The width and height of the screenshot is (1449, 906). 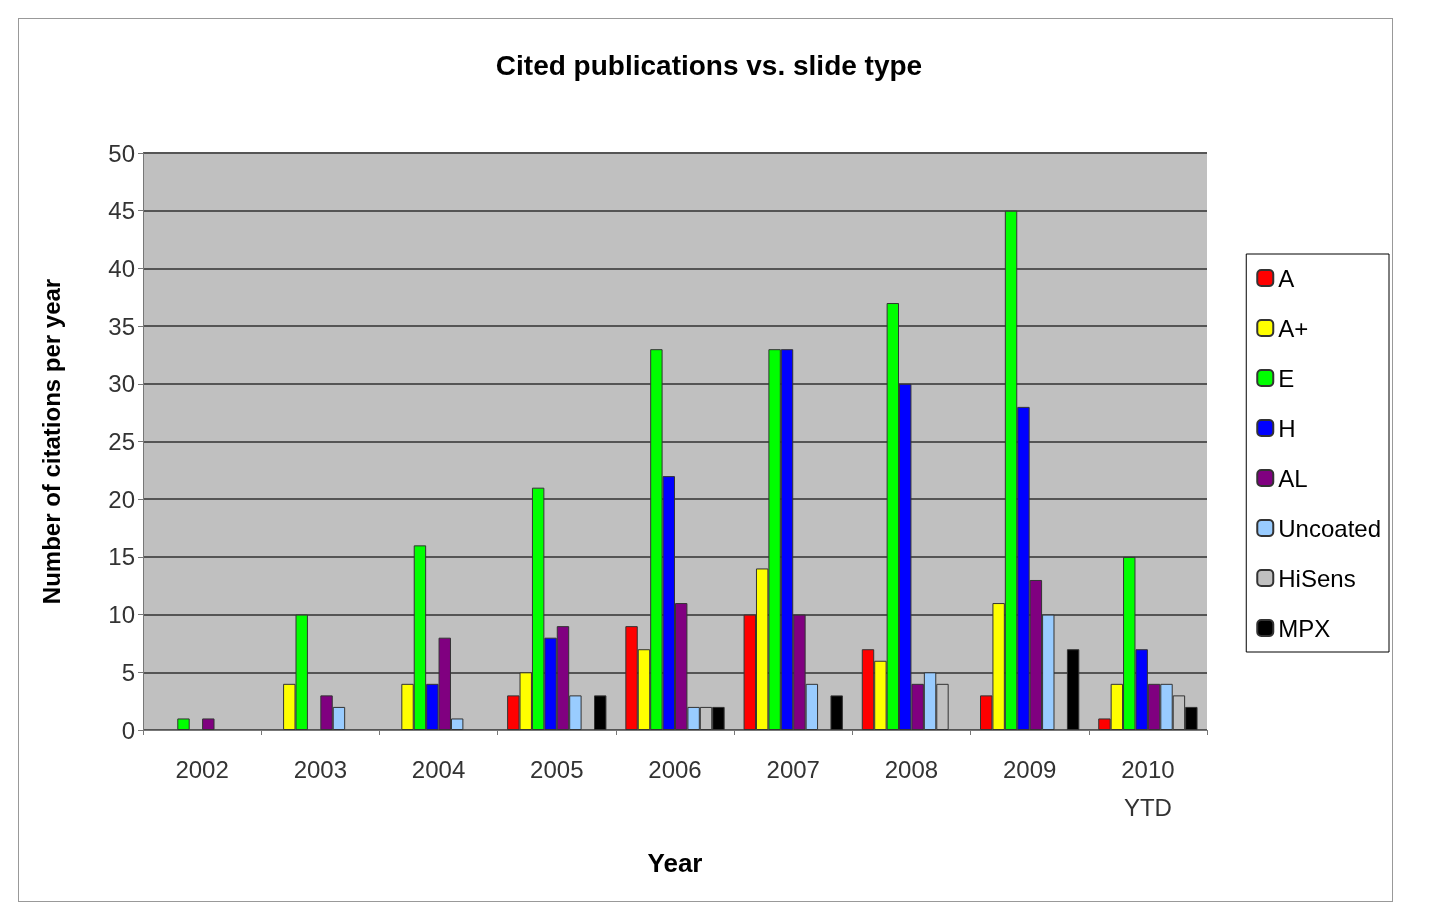 What do you see at coordinates (121, 499) in the screenshot?
I see `y-tick-label: 20` at bounding box center [121, 499].